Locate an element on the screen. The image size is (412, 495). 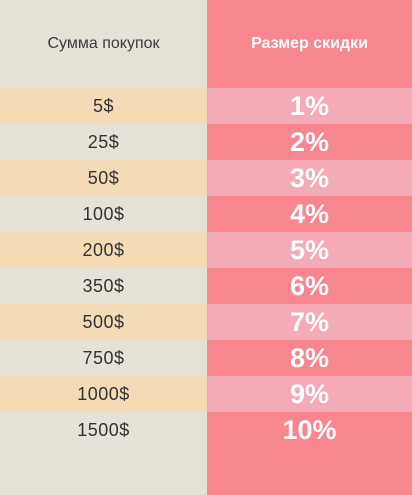
amount-cell: 750$ is located at coordinates (103, 357).